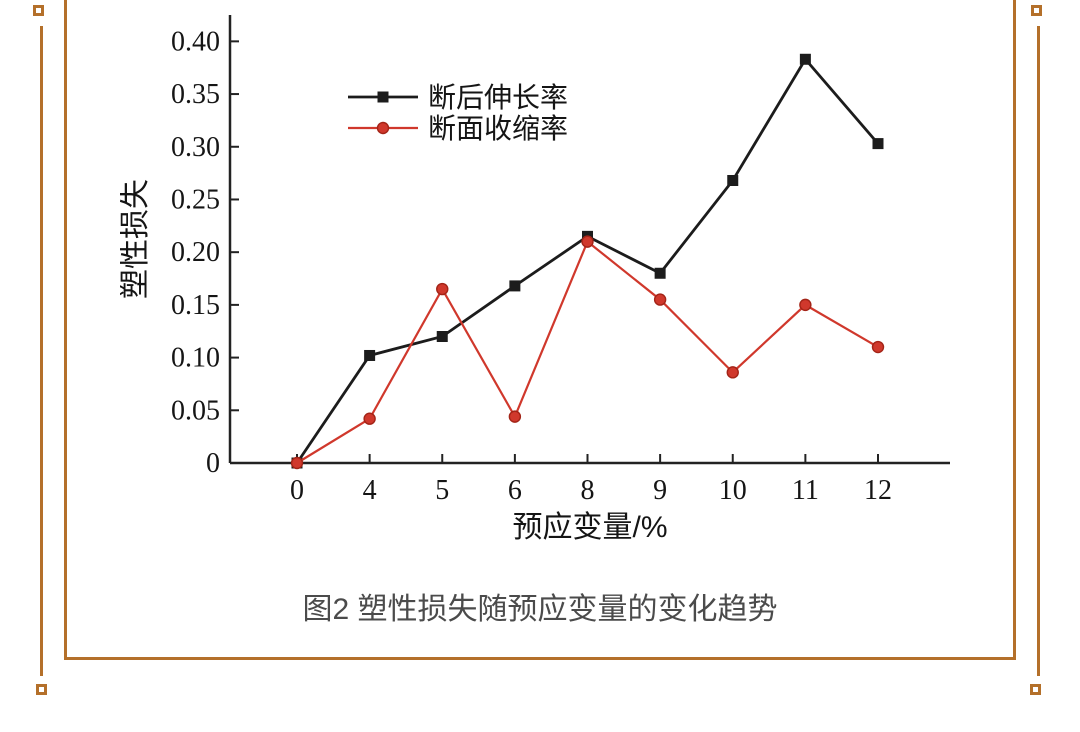  I want to click on frame-left-inner-line, so click(65, 330).